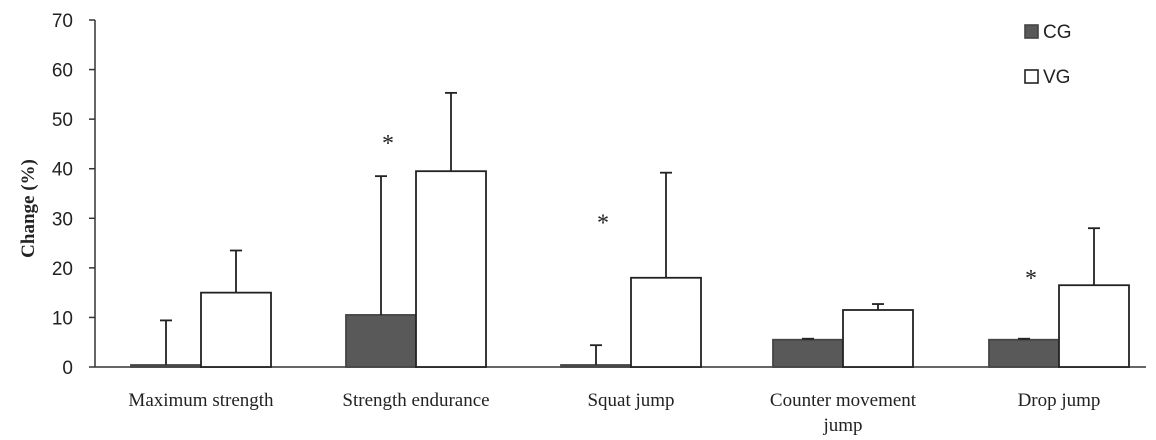 The image size is (1156, 440). Describe the element at coordinates (1057, 32) in the screenshot. I see `legend-label-cg: CG` at that location.